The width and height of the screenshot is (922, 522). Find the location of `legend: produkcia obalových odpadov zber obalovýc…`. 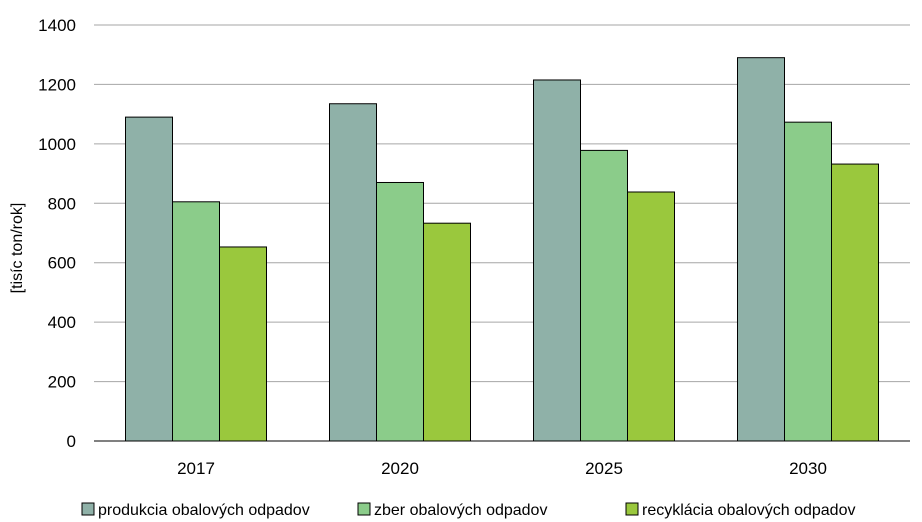

legend: produkcia obalových odpadov zber obalovýc… is located at coordinates (468, 510).